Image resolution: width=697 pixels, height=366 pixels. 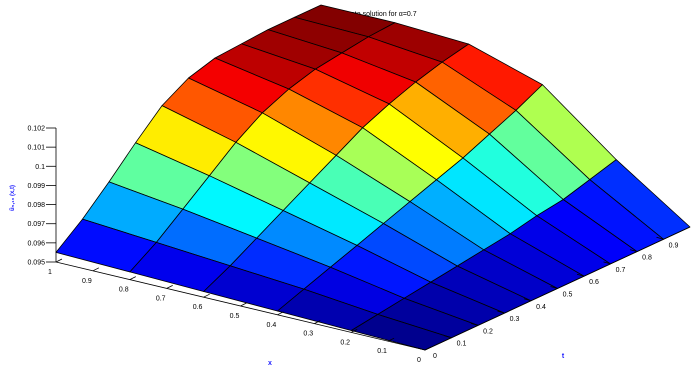 What do you see at coordinates (106, 245) in the screenshot?
I see `surface-patch` at bounding box center [106, 245].